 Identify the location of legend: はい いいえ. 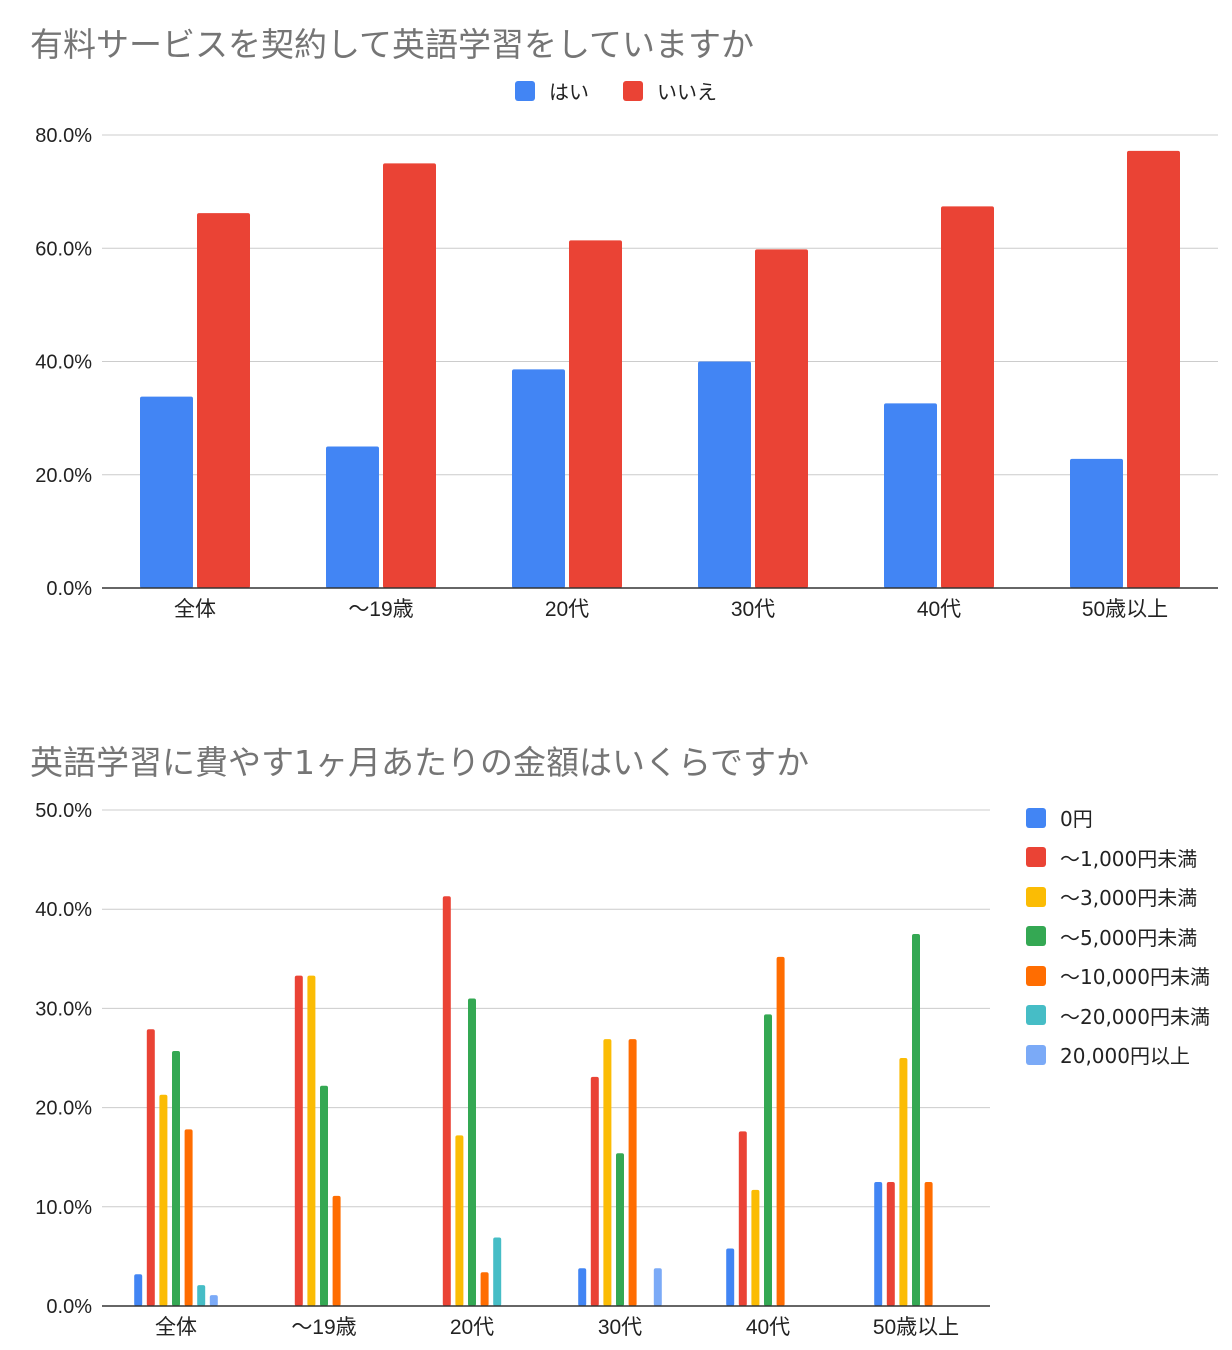
(616, 90).